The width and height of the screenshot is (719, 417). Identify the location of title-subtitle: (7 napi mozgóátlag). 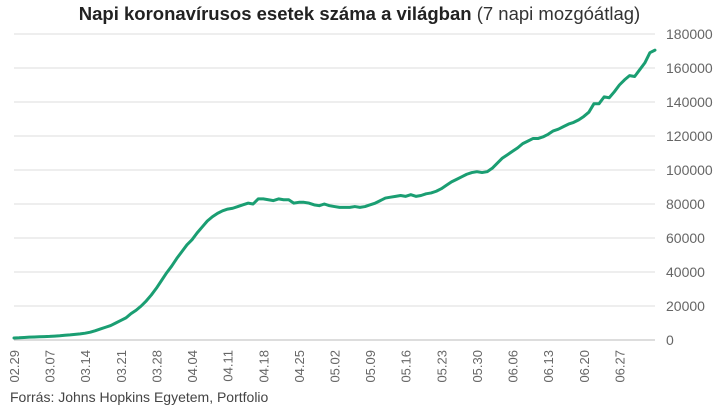
(558, 13).